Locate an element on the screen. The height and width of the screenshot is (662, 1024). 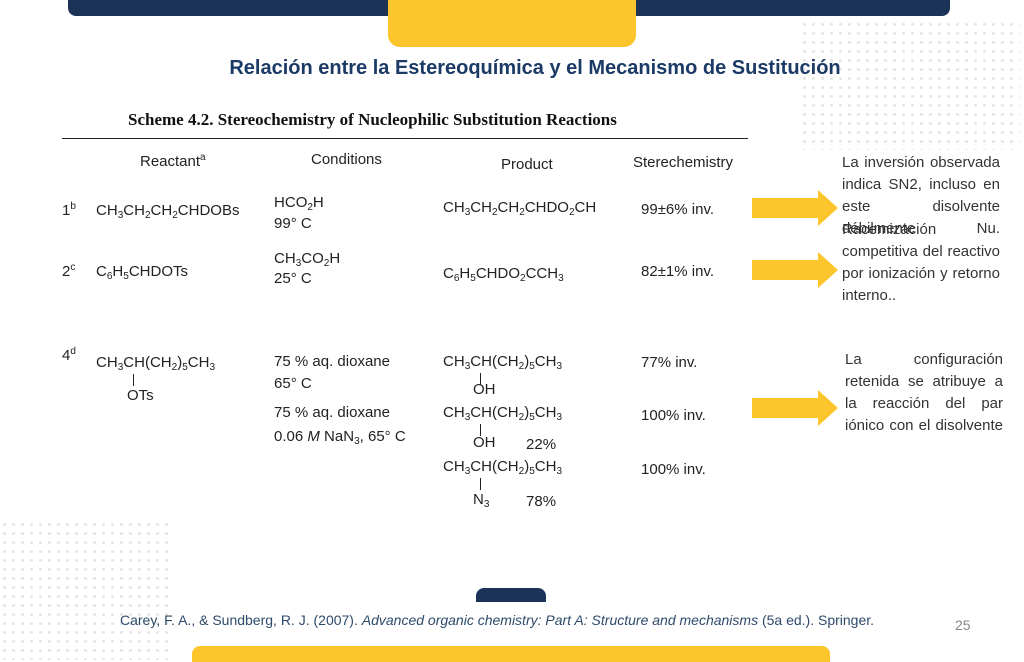
condition: 65° C is located at coordinates (293, 383).